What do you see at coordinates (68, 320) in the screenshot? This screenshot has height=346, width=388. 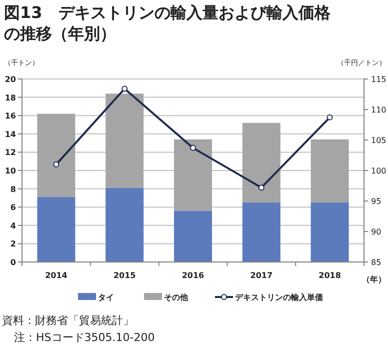 I see `text: 資料：財務省「貿易統計」` at bounding box center [68, 320].